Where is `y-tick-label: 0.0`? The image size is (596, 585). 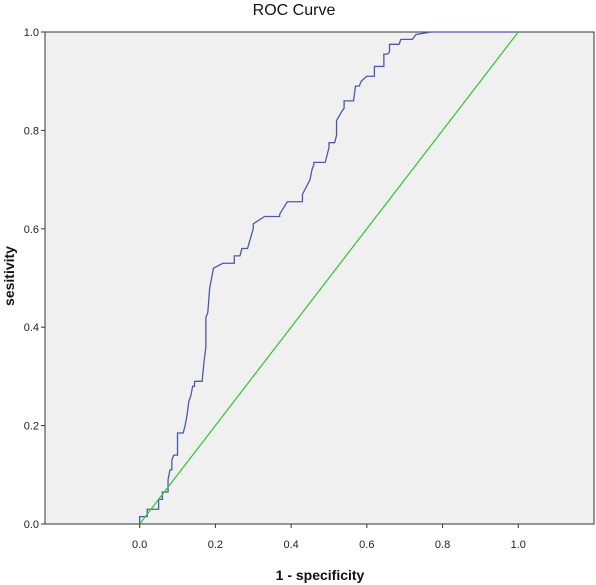 y-tick-label: 0.0 is located at coordinates (31, 525).